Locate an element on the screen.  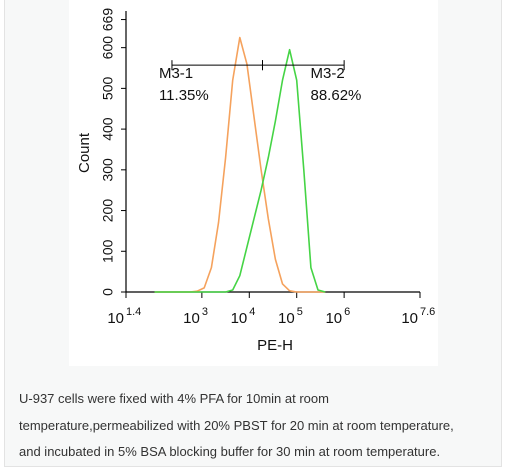
y-tick-label: 100 is located at coordinates (108, 251).